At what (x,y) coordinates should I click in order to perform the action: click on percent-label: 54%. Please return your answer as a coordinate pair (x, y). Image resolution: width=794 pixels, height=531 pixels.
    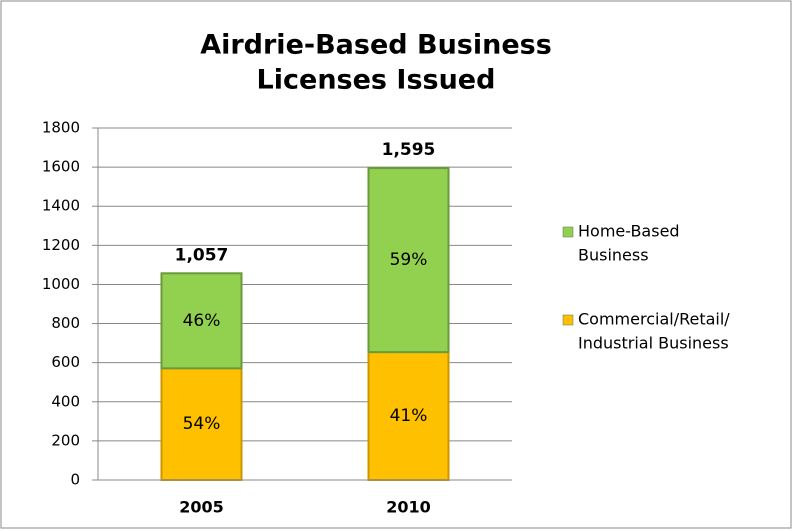
    Looking at the image, I should click on (202, 424).